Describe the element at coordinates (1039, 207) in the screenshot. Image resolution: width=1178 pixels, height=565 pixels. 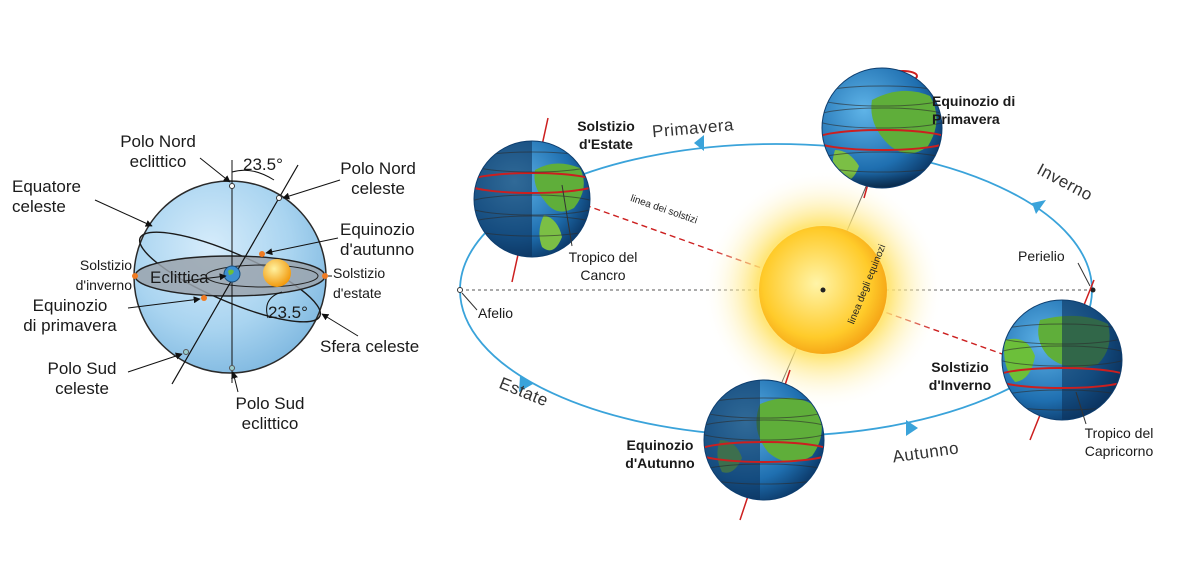
I see `orbit-arrow-inverno` at that location.